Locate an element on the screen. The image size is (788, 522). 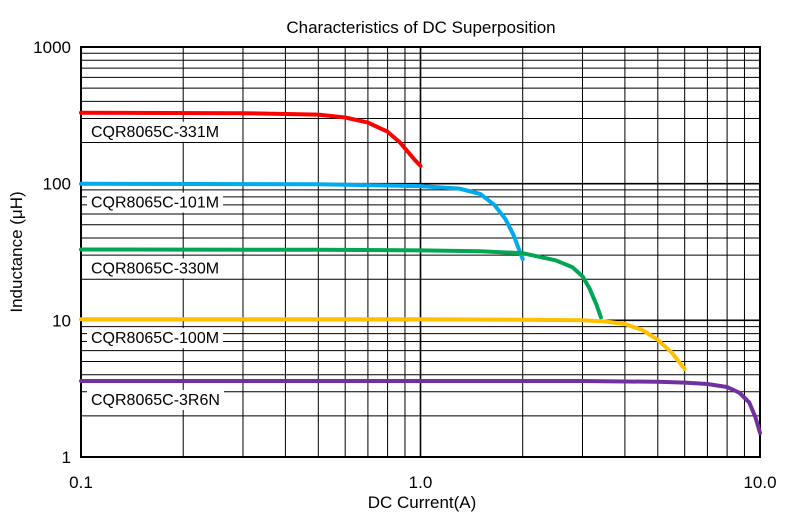
y-axis-label: Inductance (μH) is located at coordinates (16, 251).